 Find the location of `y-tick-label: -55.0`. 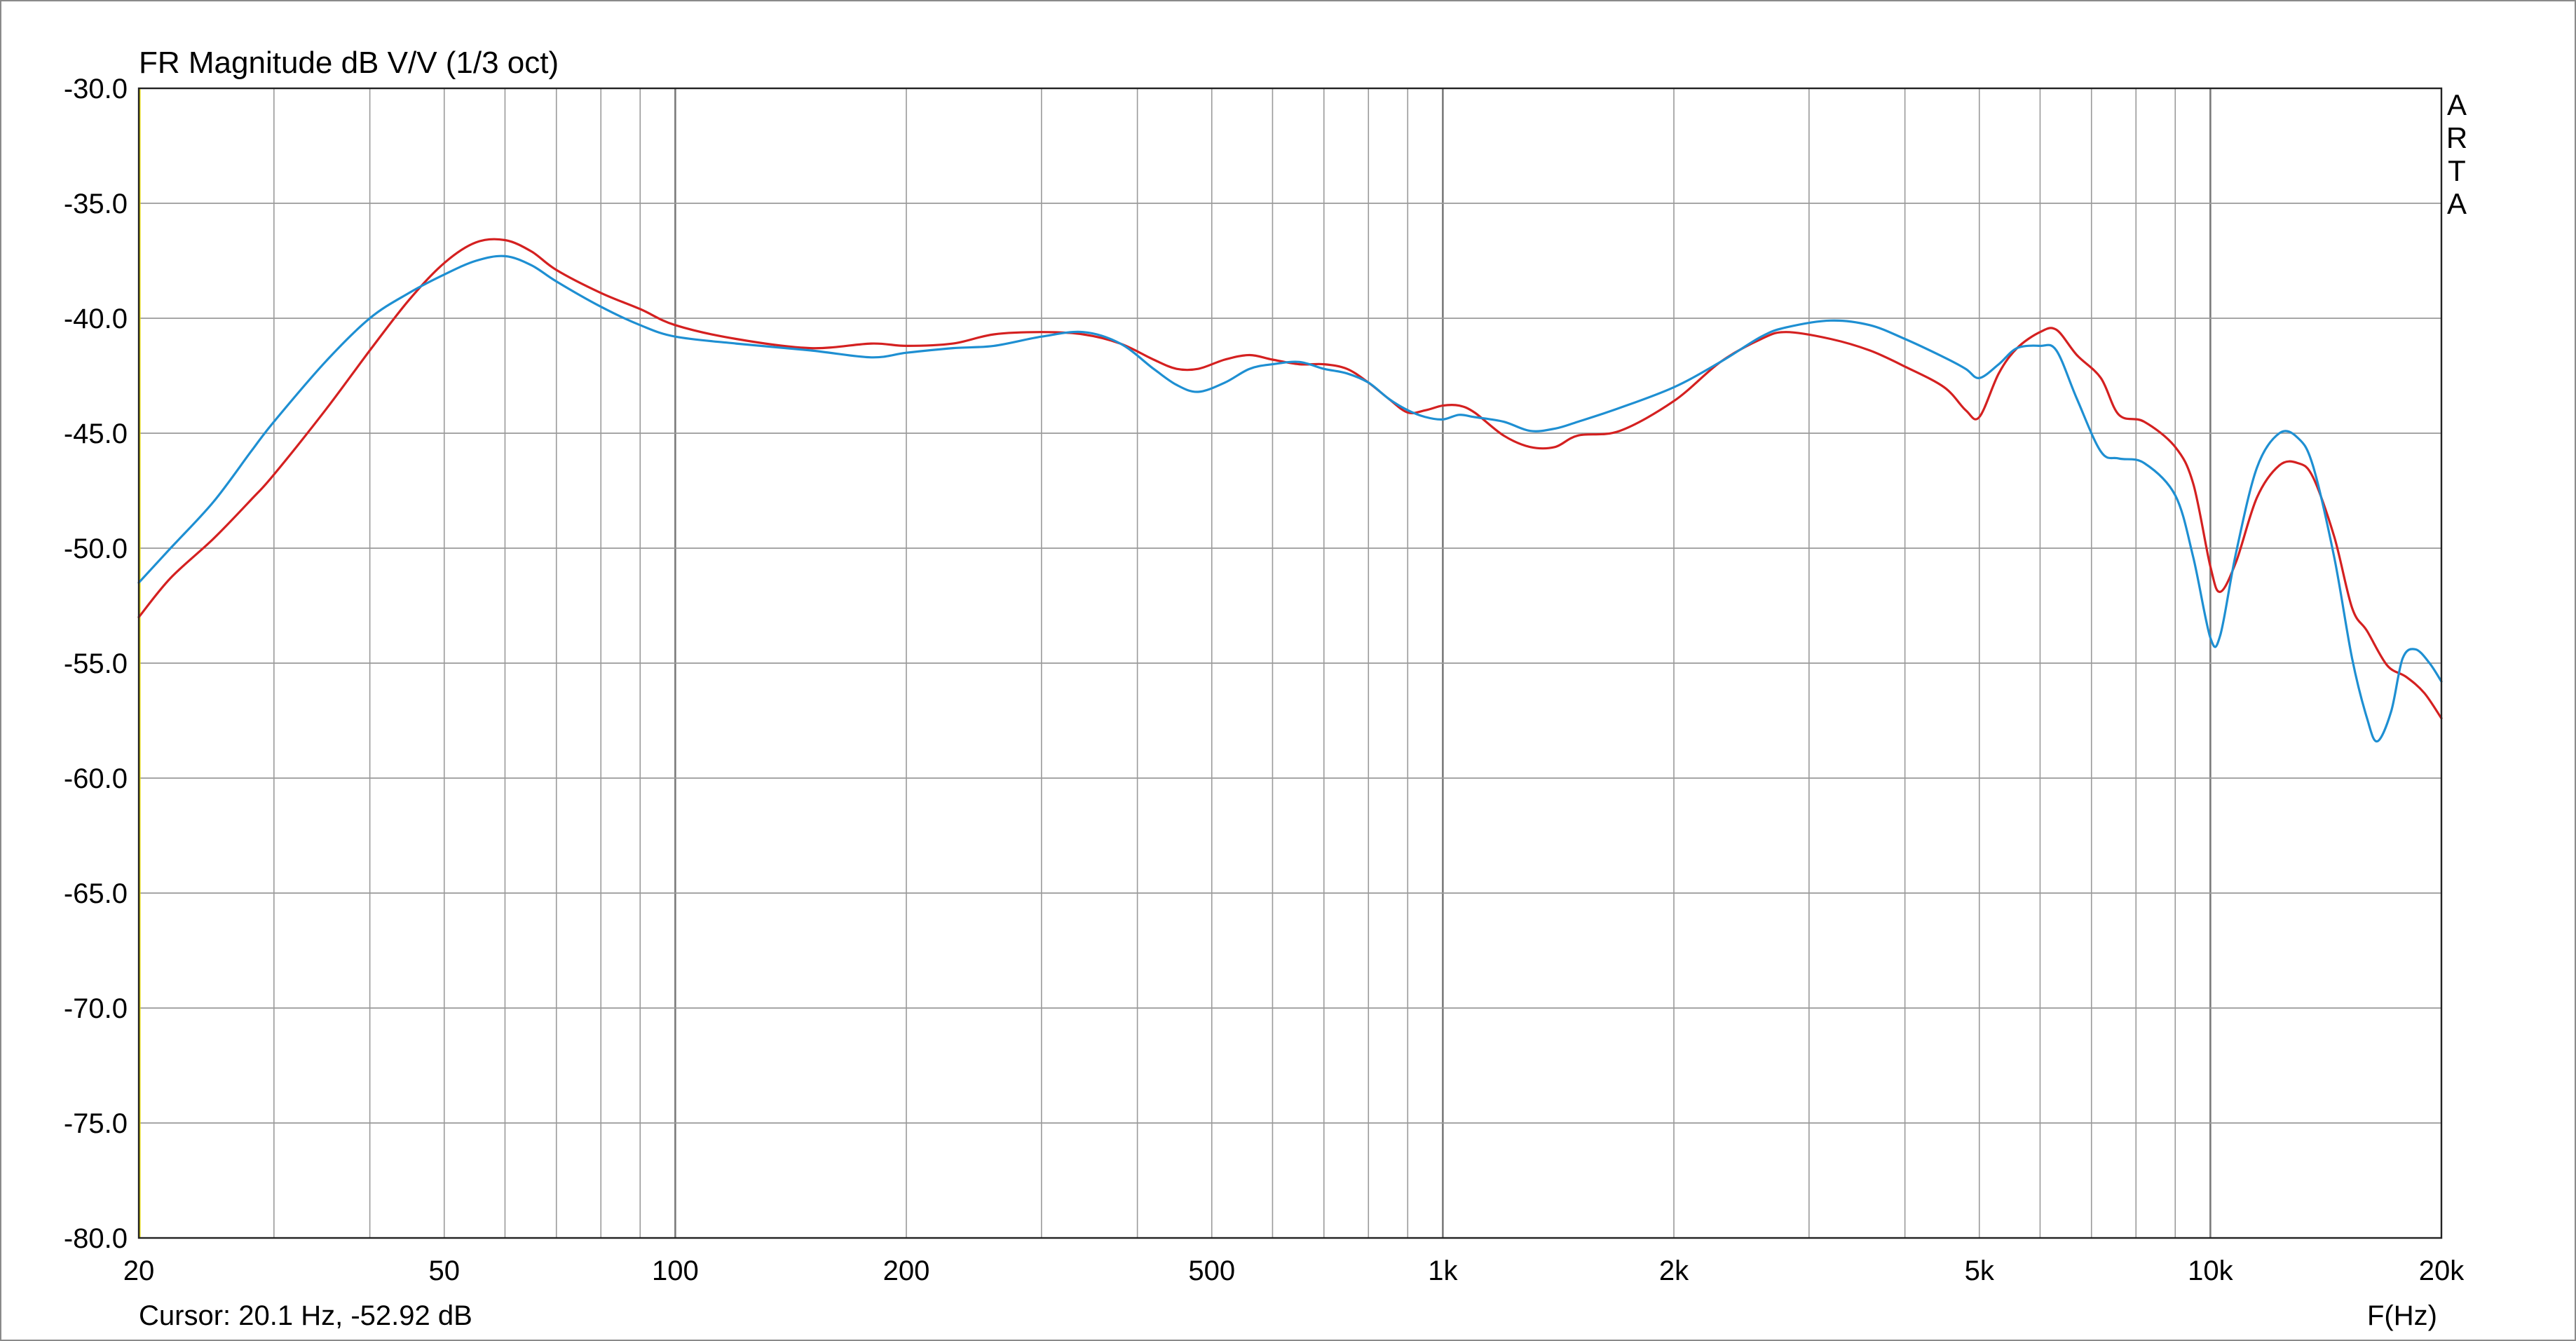

y-tick-label: -55.0 is located at coordinates (96, 663).